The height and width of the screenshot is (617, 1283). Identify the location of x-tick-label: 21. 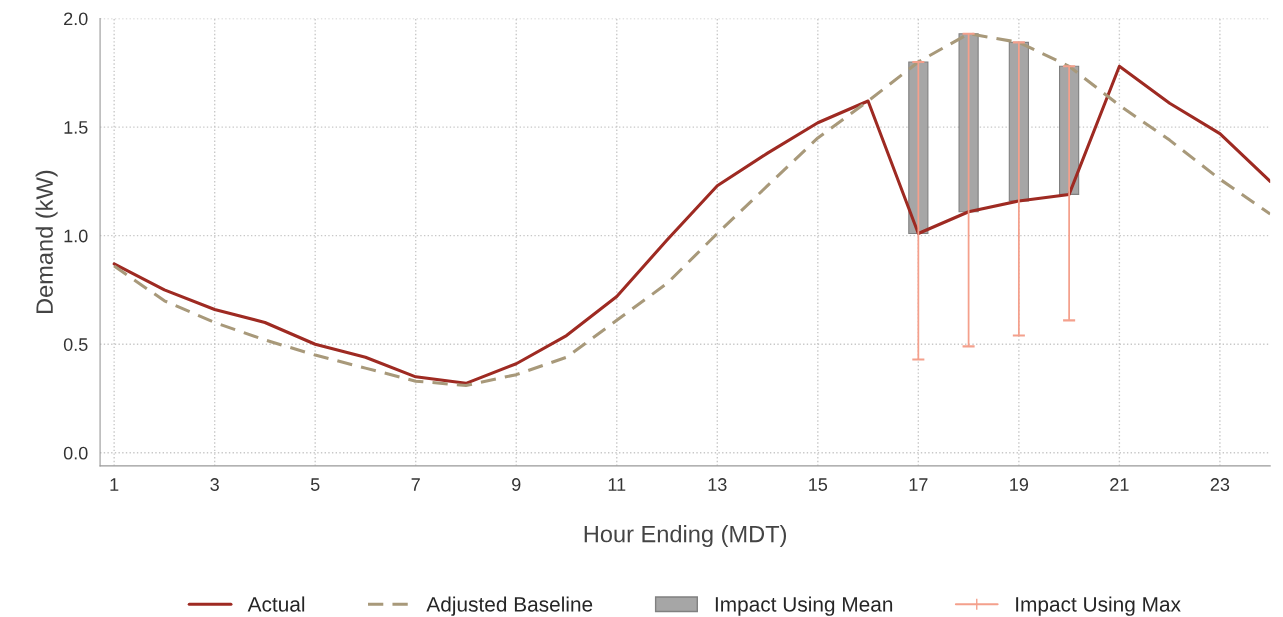
(1119, 484).